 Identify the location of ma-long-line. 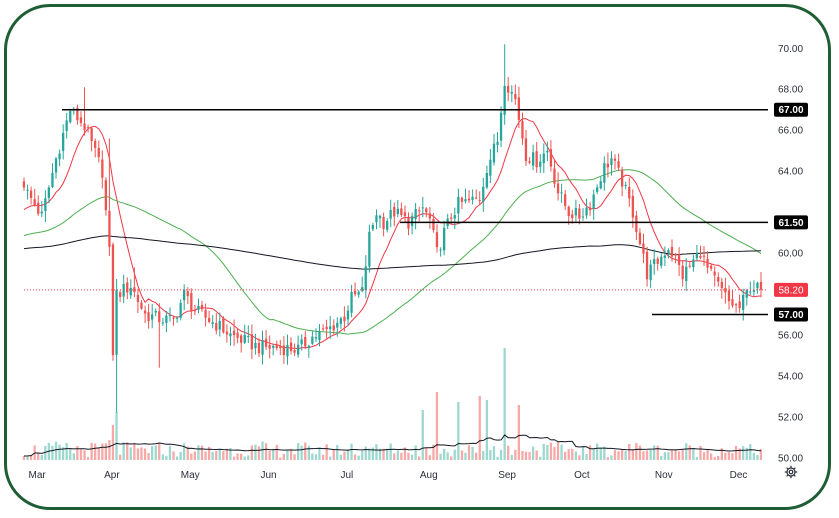
(392, 252).